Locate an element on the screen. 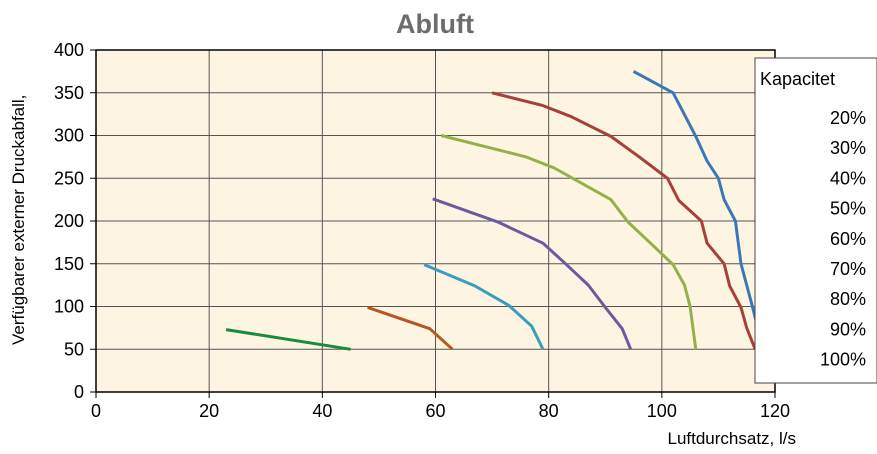 This screenshot has width=877, height=454. legend-entries: 20% 30% 40% 50% 60% 70% 80% 90% 100% is located at coordinates (843, 239).